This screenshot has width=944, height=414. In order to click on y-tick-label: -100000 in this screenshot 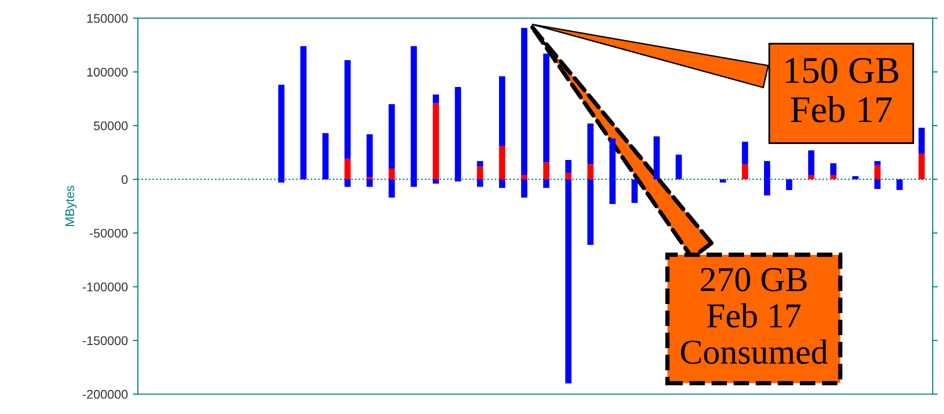, I will do `click(105, 287)`.